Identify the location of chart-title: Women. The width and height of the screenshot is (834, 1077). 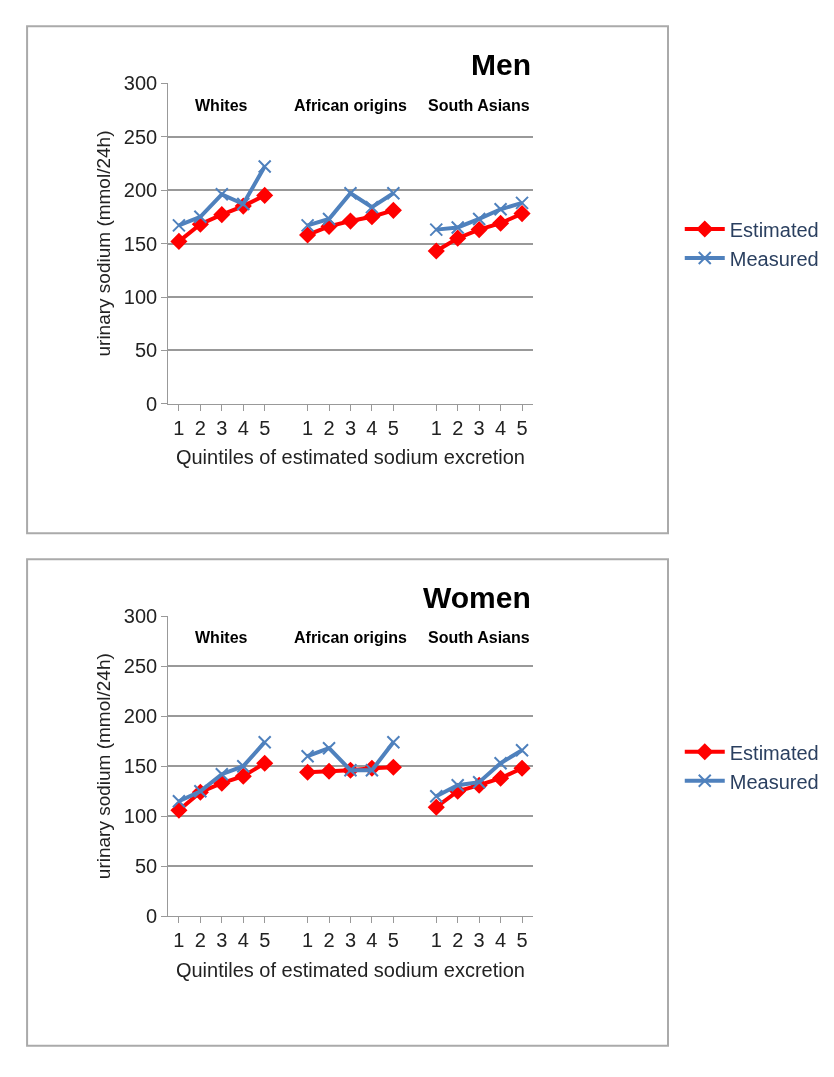
(477, 597).